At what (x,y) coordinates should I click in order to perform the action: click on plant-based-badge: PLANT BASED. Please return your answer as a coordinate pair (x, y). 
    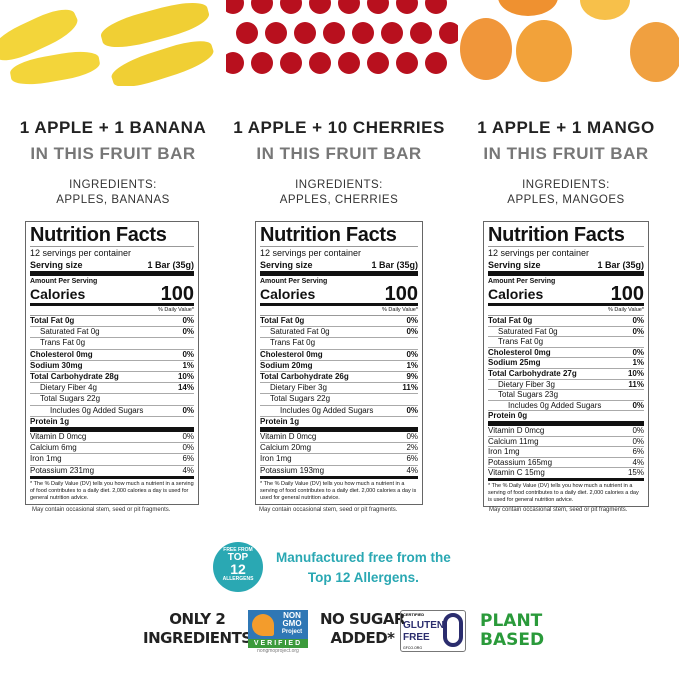
    Looking at the image, I should click on (512, 631).